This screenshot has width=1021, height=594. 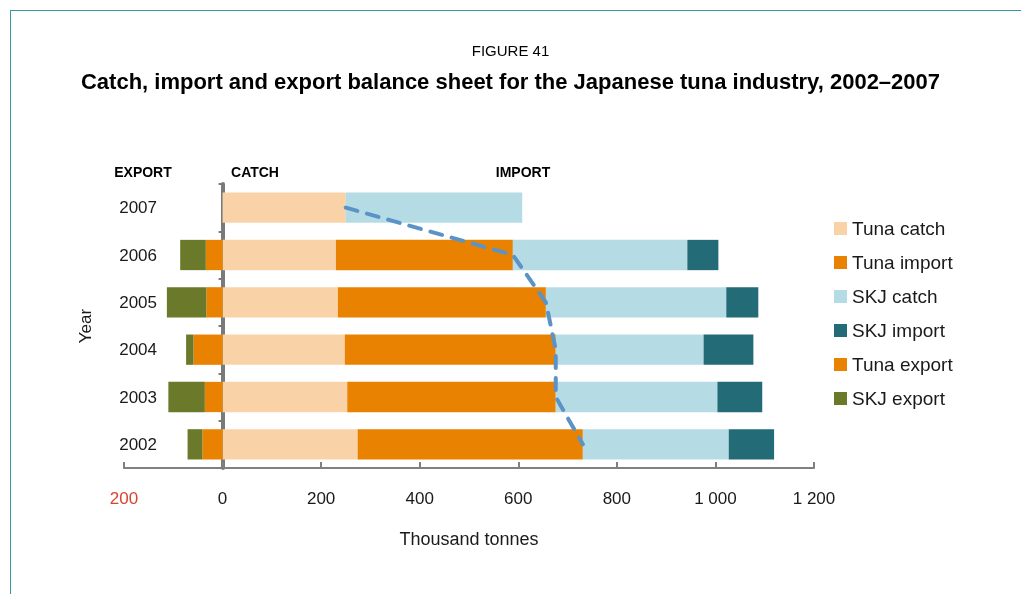 I want to click on legend-label: Tuna import, so click(x=903, y=262).